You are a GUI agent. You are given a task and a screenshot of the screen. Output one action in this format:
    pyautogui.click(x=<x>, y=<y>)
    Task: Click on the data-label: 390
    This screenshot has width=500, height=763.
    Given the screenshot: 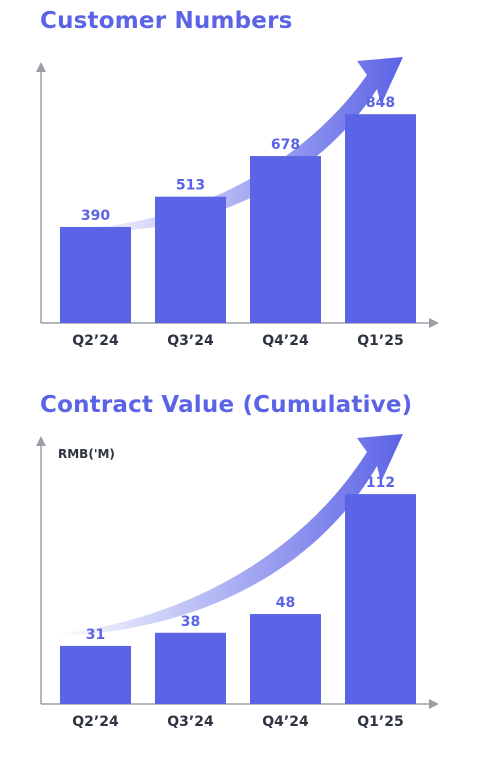 What is the action you would take?
    pyautogui.click(x=95, y=216)
    